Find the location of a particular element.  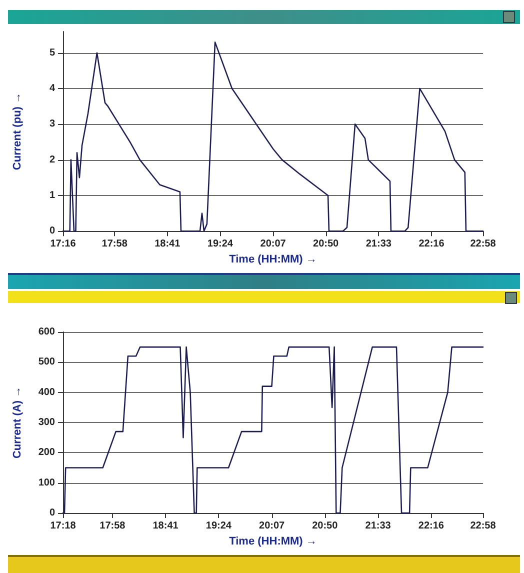

y-tick-label: 200 is located at coordinates (47, 452).